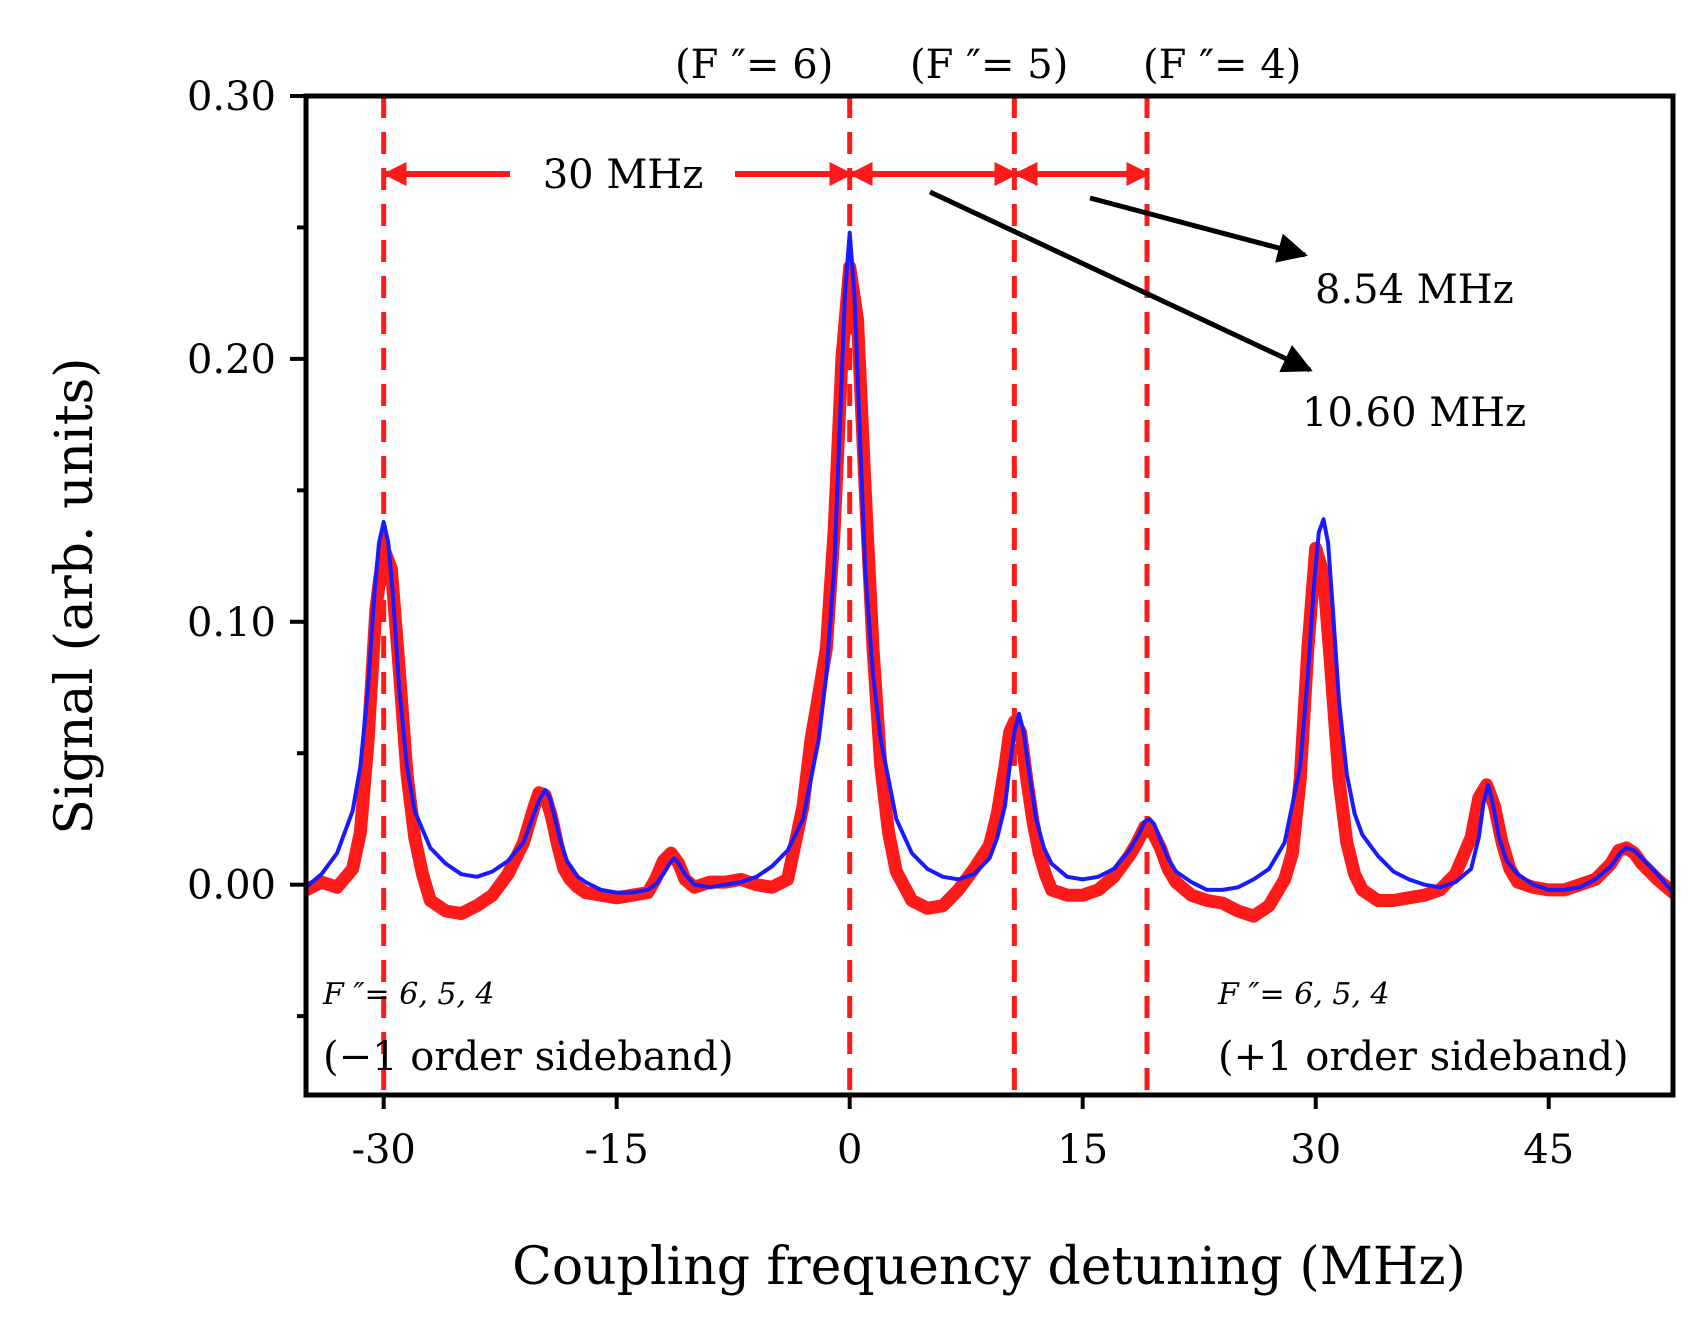 The height and width of the screenshot is (1317, 1706). What do you see at coordinates (1303, 994) in the screenshot?
I see `right-hf-label: F ″= 6, 5, 4` at bounding box center [1303, 994].